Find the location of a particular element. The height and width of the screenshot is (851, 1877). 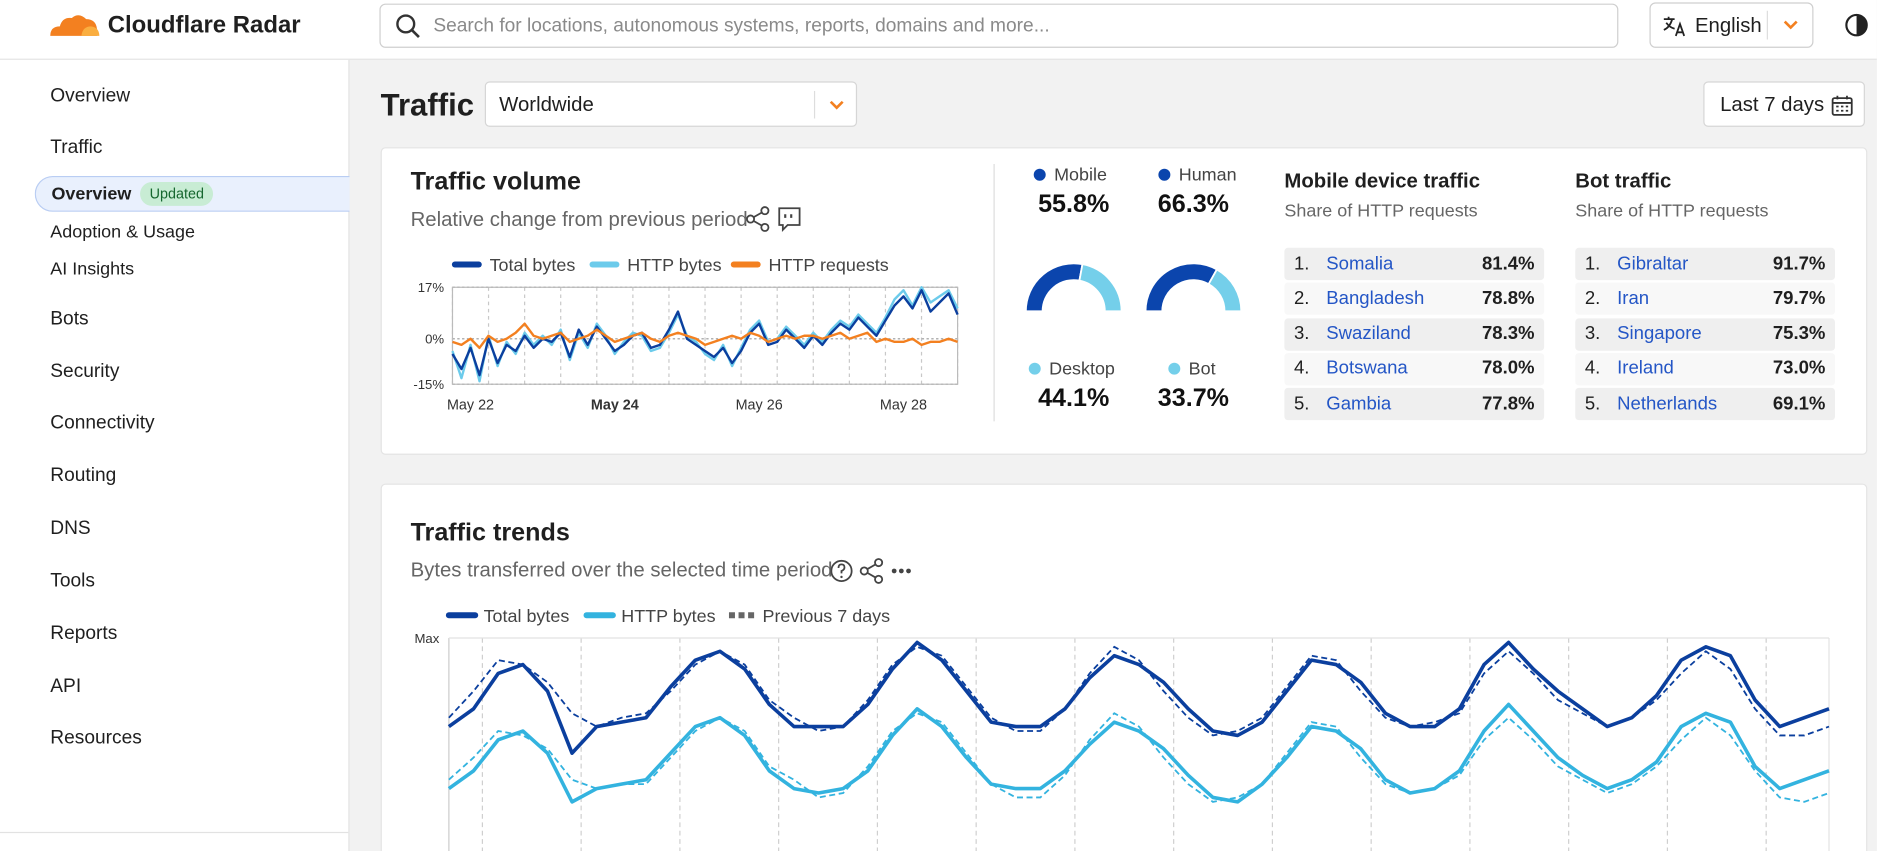

share-value: 78.8% is located at coordinates (1508, 298).